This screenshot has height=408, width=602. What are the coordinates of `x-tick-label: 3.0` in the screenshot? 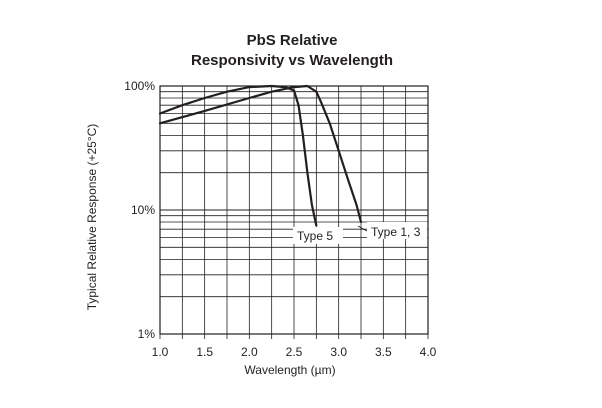 It's located at (338, 352).